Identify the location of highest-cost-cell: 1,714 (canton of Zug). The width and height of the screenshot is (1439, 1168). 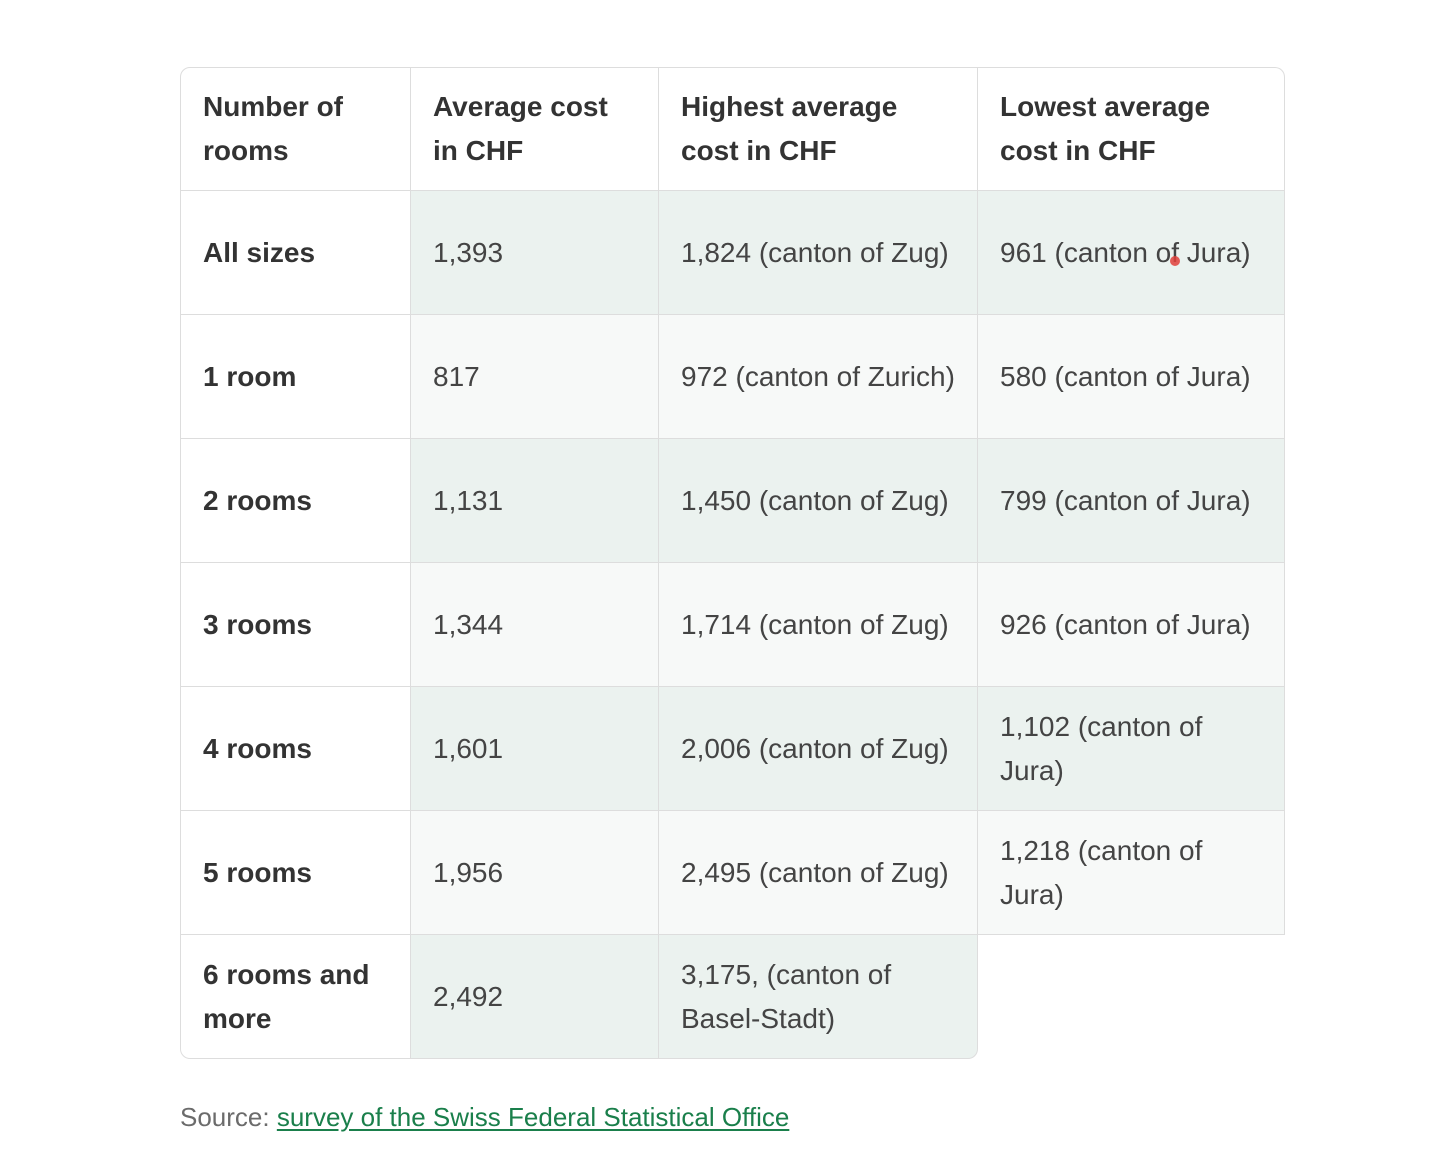
(818, 625).